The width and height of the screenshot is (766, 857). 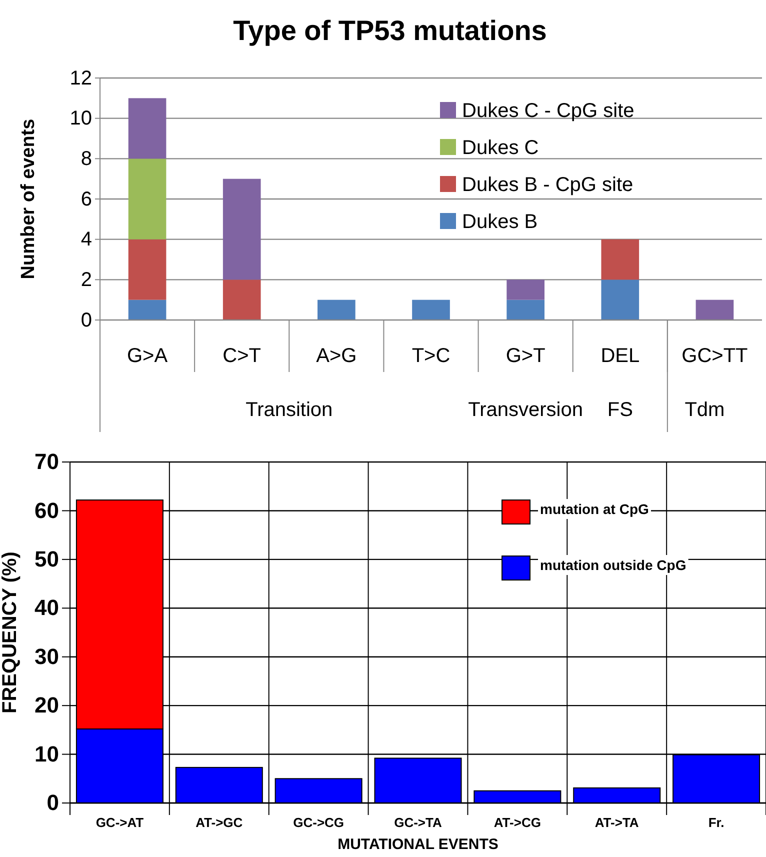 I want to click on text: FS, so click(x=620, y=410).